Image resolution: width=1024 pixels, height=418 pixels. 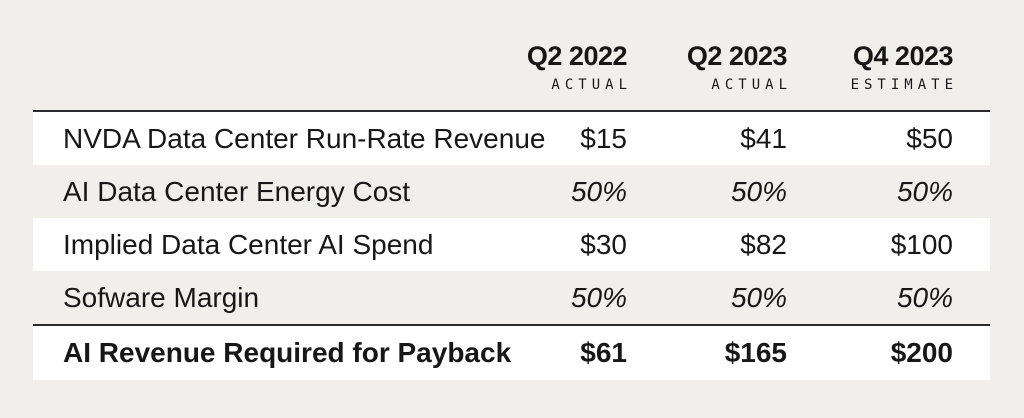 What do you see at coordinates (603, 353) in the screenshot?
I see `row-value: $61` at bounding box center [603, 353].